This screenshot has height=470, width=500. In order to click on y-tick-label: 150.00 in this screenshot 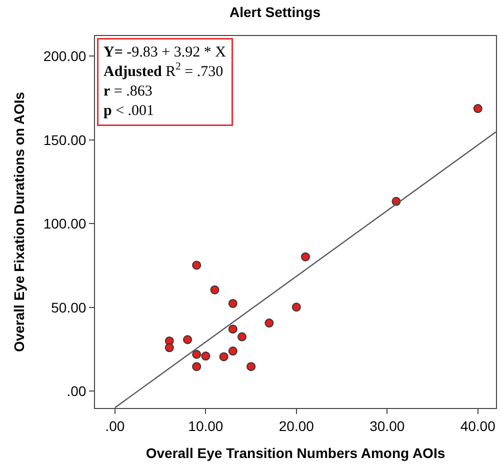, I will do `click(64, 140)`.